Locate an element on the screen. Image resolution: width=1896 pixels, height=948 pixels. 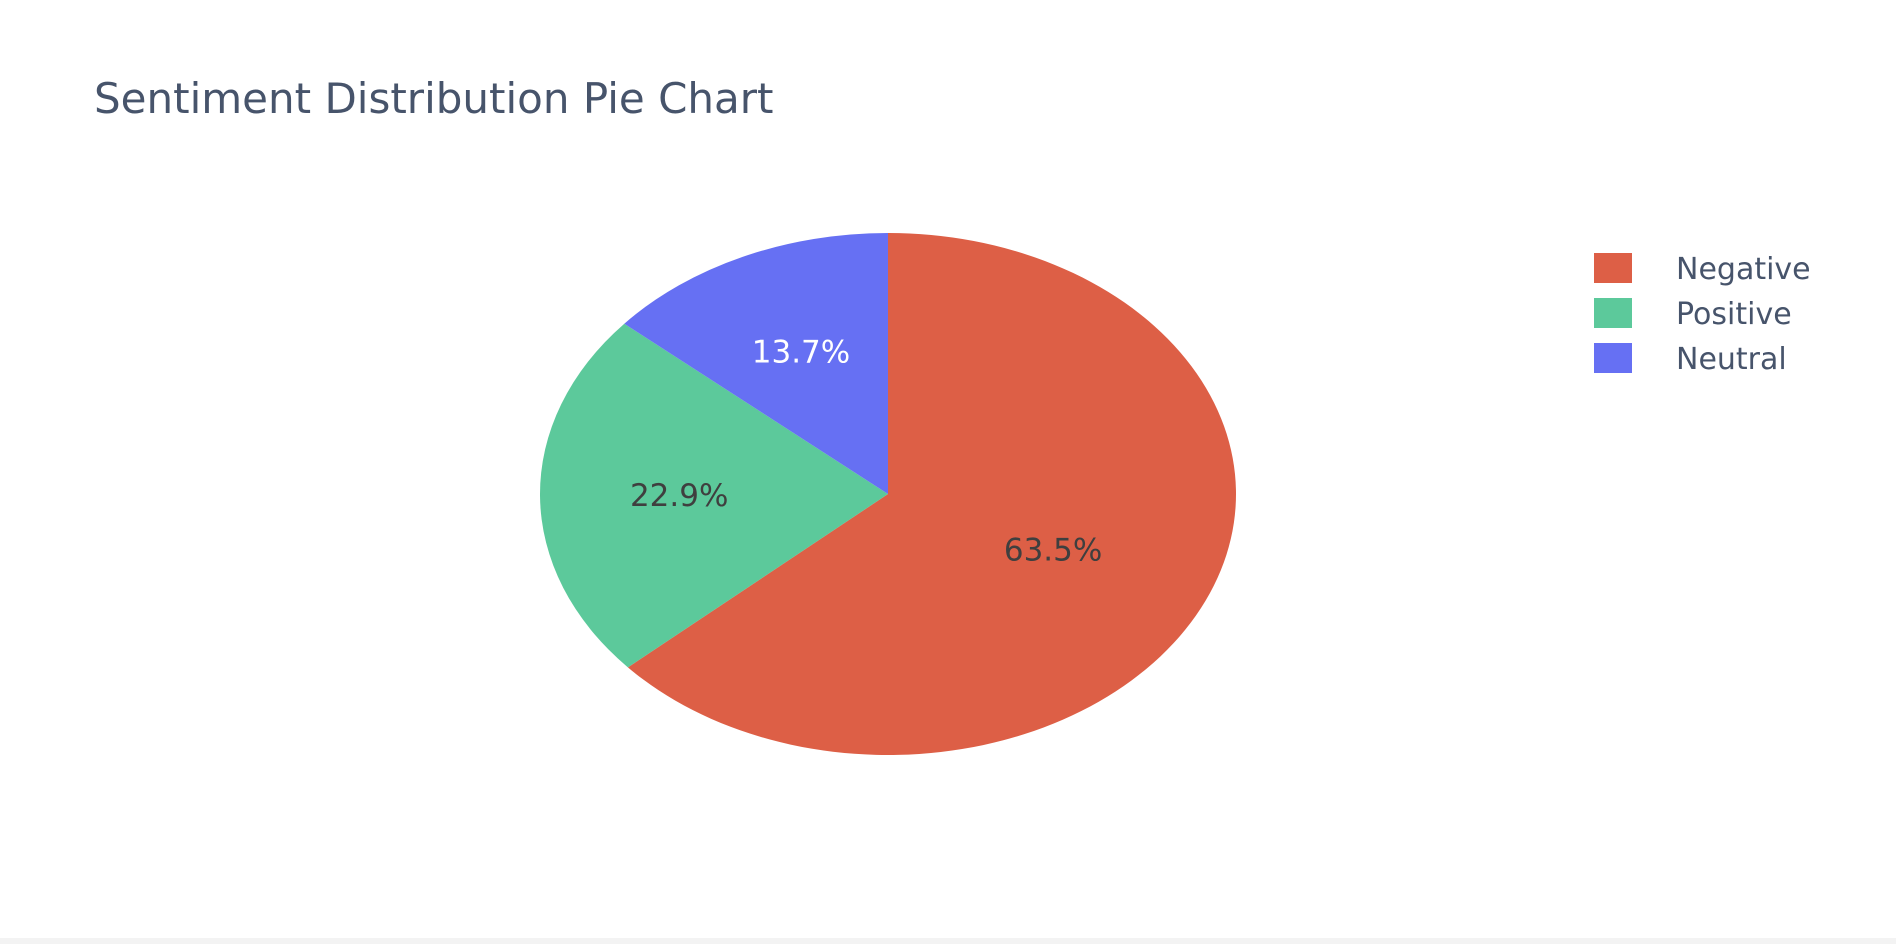
bottom-edge is located at coordinates (948, 941).